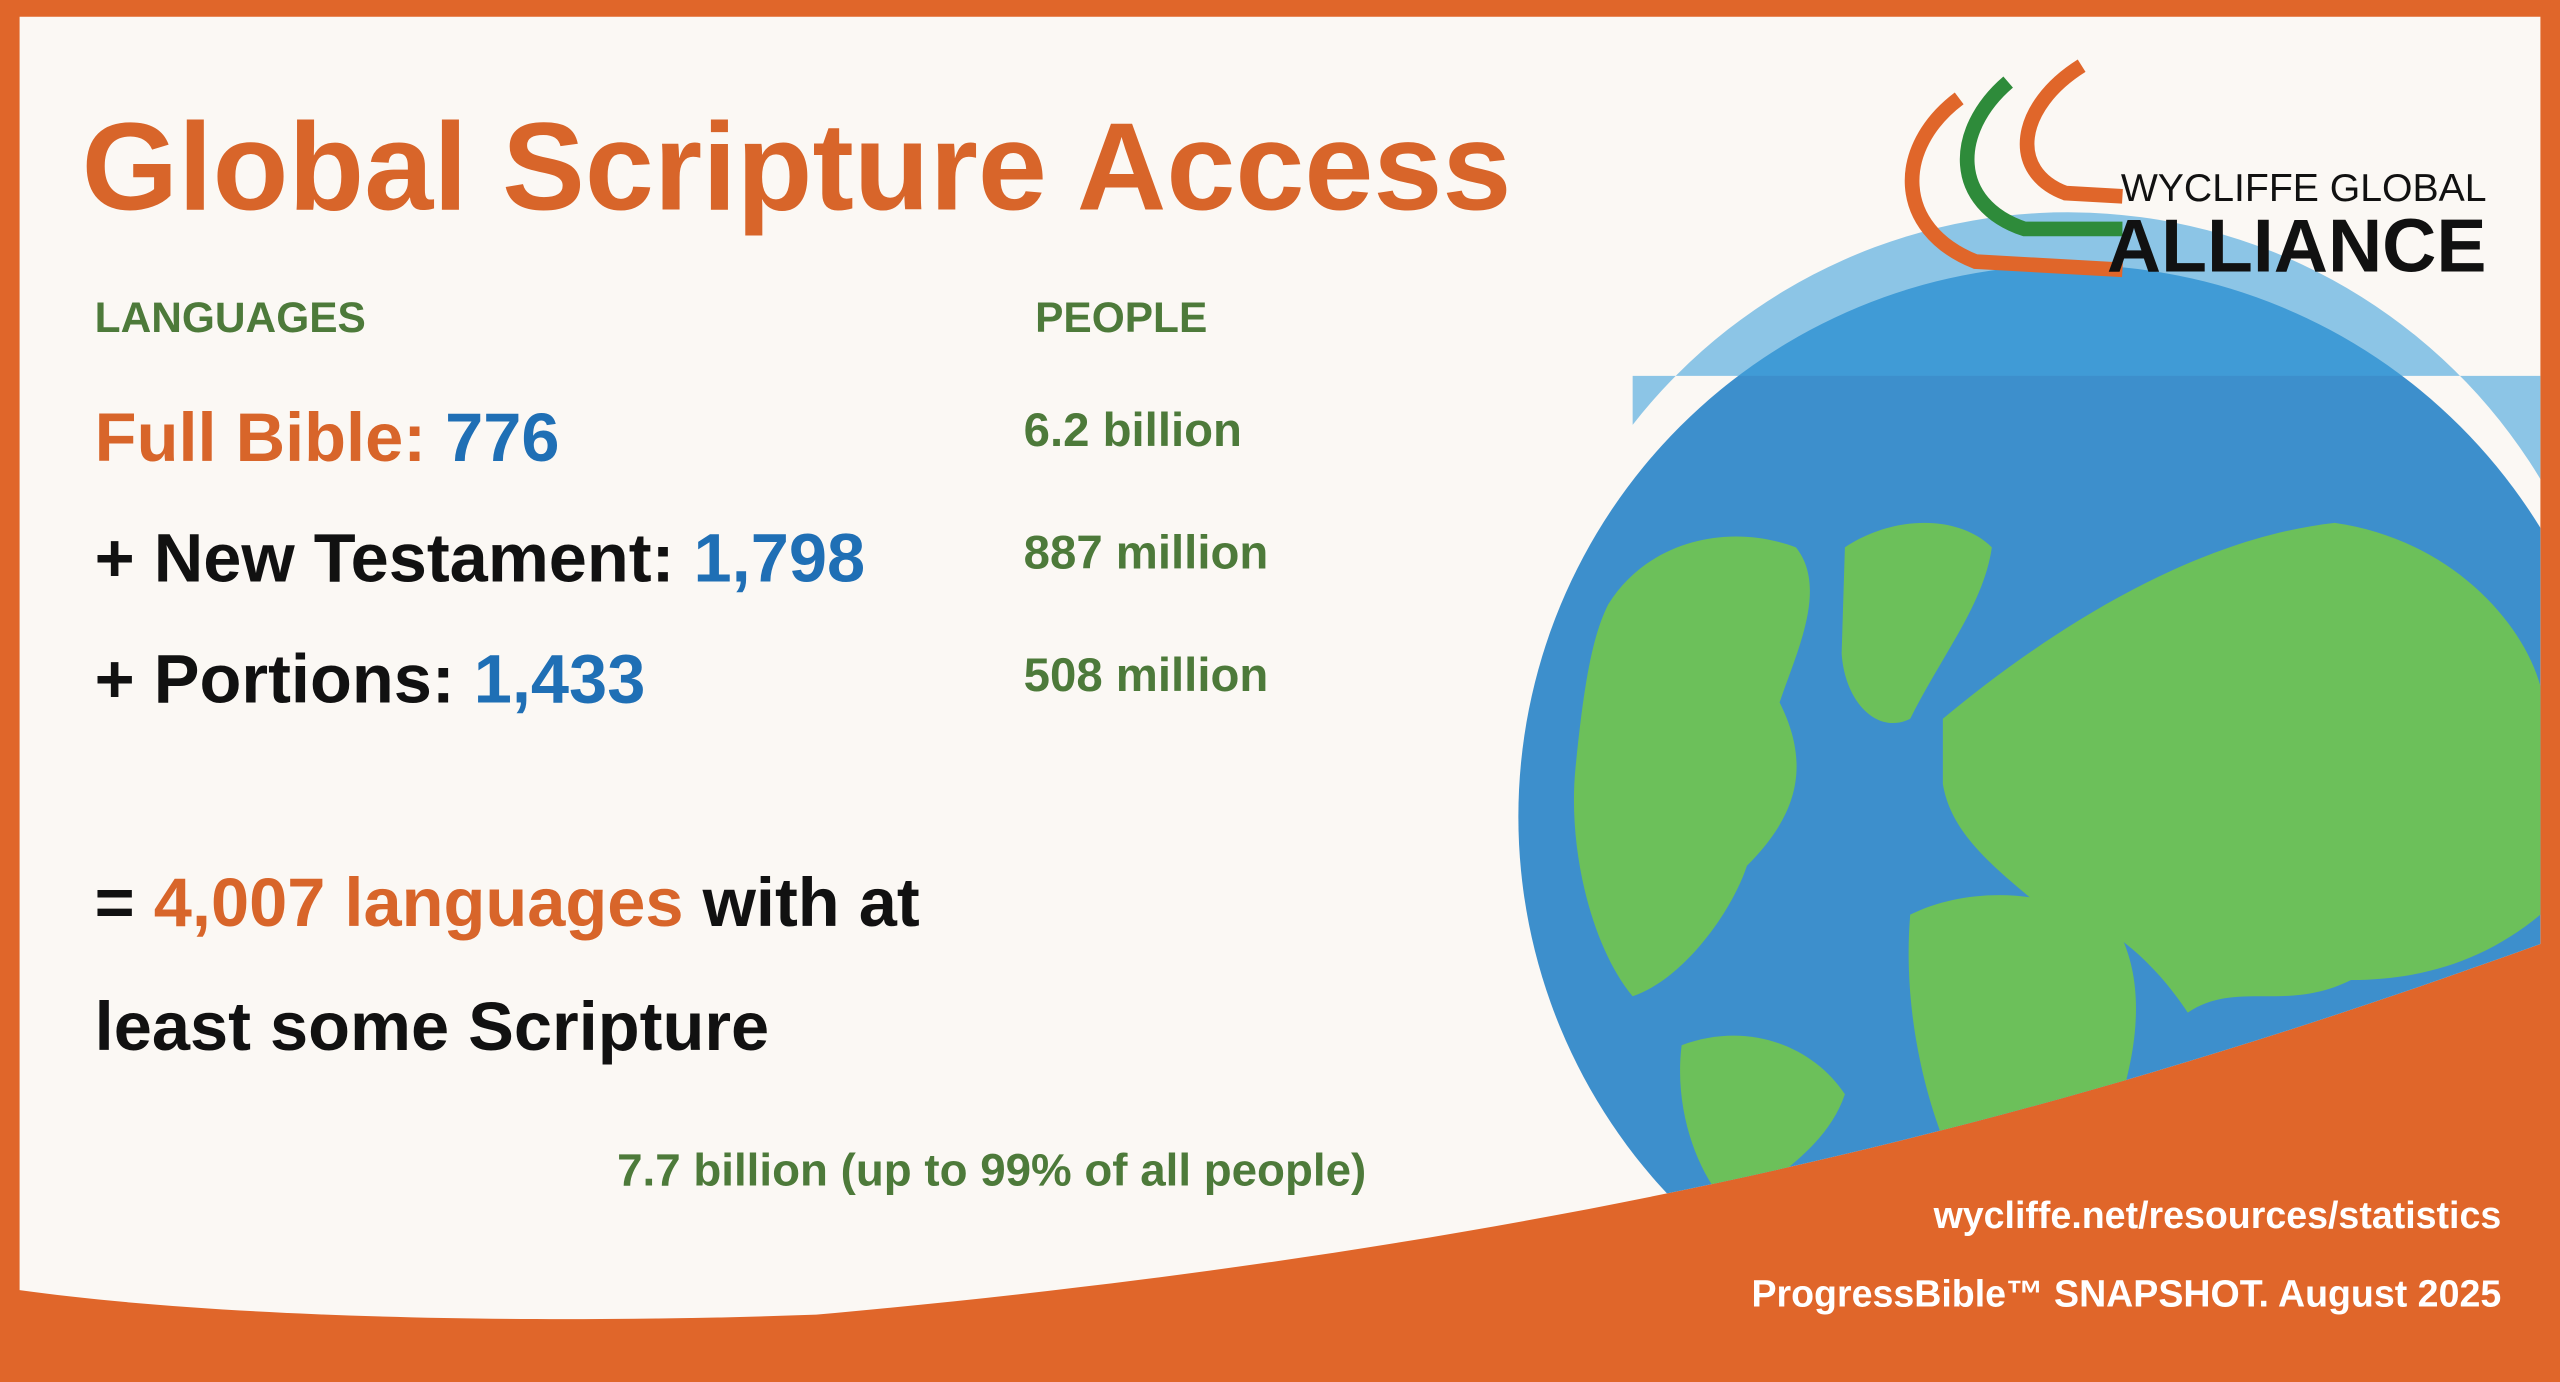  Describe the element at coordinates (2241, 767) in the screenshot. I see `eurasia` at that location.